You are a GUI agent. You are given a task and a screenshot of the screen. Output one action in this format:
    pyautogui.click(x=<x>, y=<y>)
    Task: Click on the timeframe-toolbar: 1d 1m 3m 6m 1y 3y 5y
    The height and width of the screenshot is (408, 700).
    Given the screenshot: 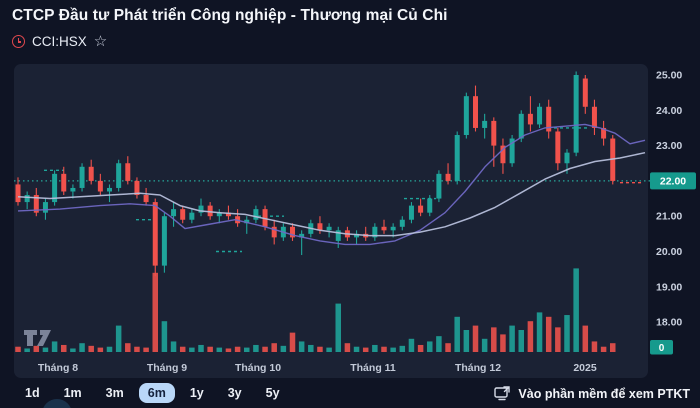 What is the action you would take?
    pyautogui.click(x=152, y=393)
    